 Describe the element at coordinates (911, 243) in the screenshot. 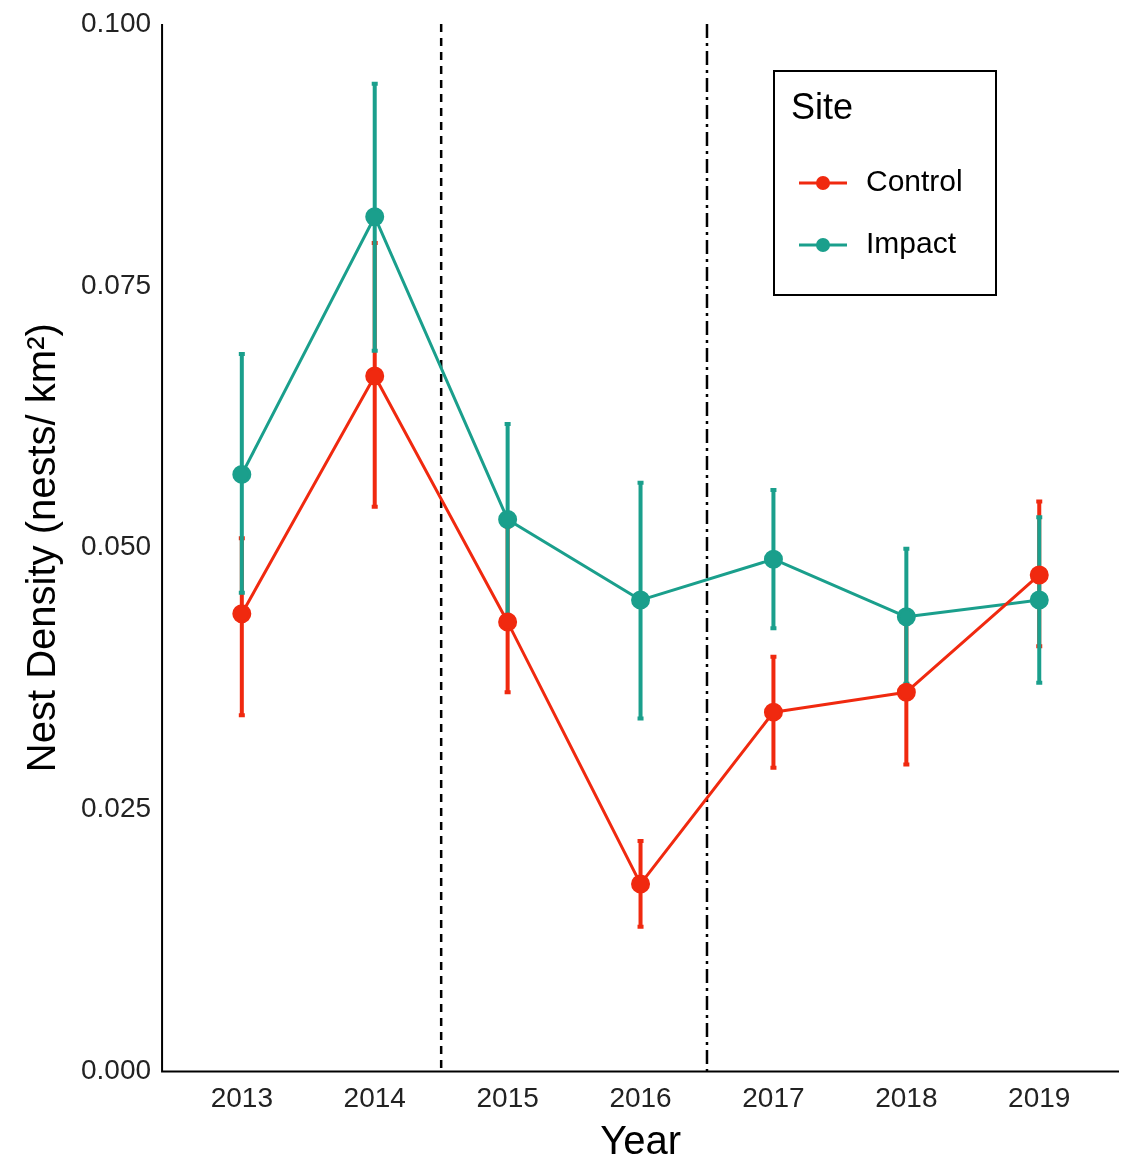

I see `legend-label: Impact` at that location.